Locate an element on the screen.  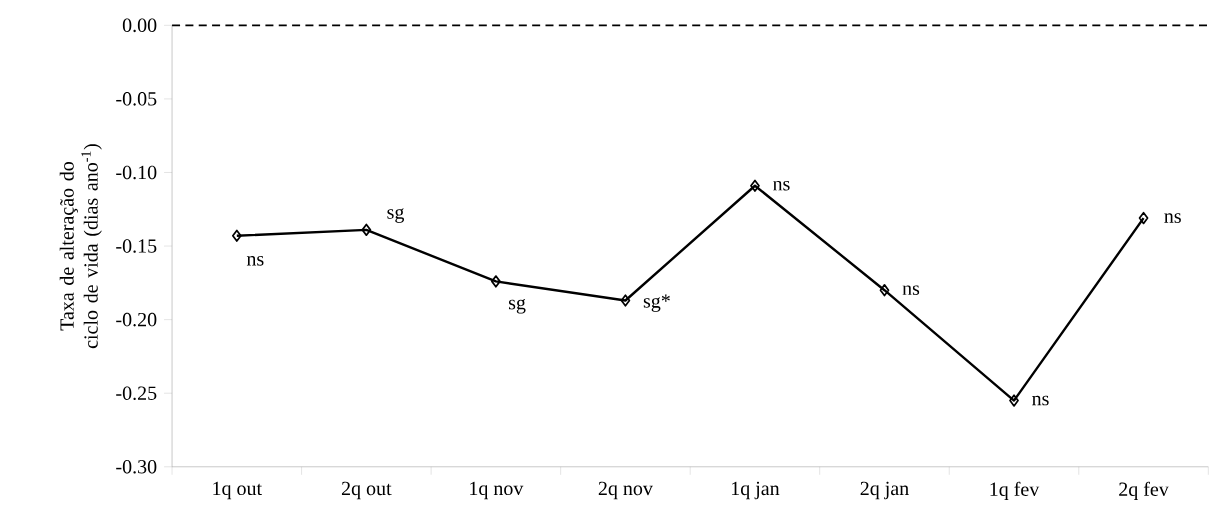
y-tick-label: -0.05 is located at coordinates (136, 99).